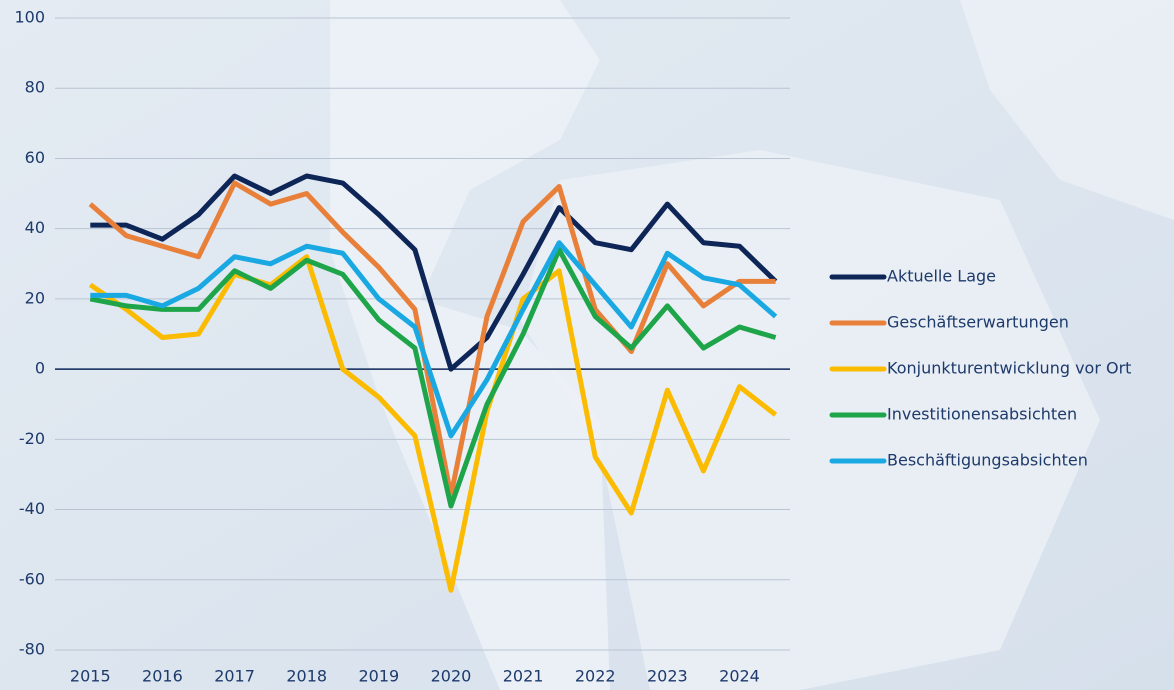 Image resolution: width=1174 pixels, height=690 pixels. What do you see at coordinates (29, 17) in the screenshot?
I see `y-tick-label: 100` at bounding box center [29, 17].